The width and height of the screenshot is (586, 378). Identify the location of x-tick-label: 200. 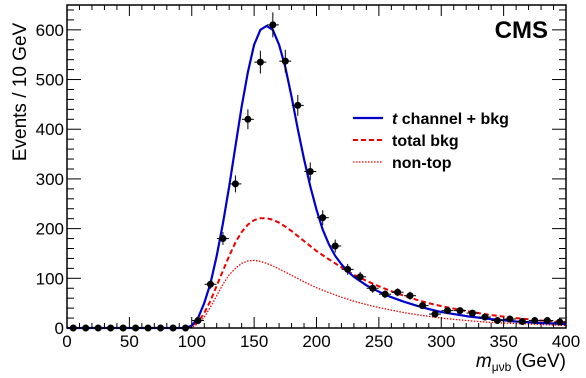
(316, 341).